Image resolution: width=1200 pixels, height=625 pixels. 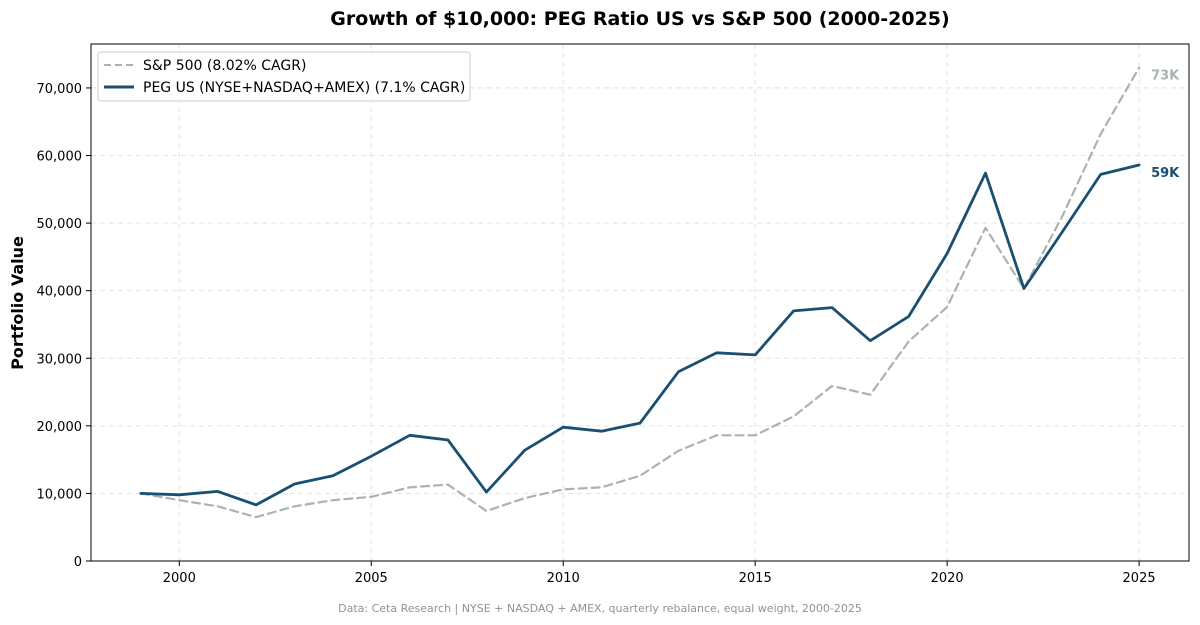 What do you see at coordinates (78, 562) in the screenshot?
I see `y-tick-label: 0` at bounding box center [78, 562].